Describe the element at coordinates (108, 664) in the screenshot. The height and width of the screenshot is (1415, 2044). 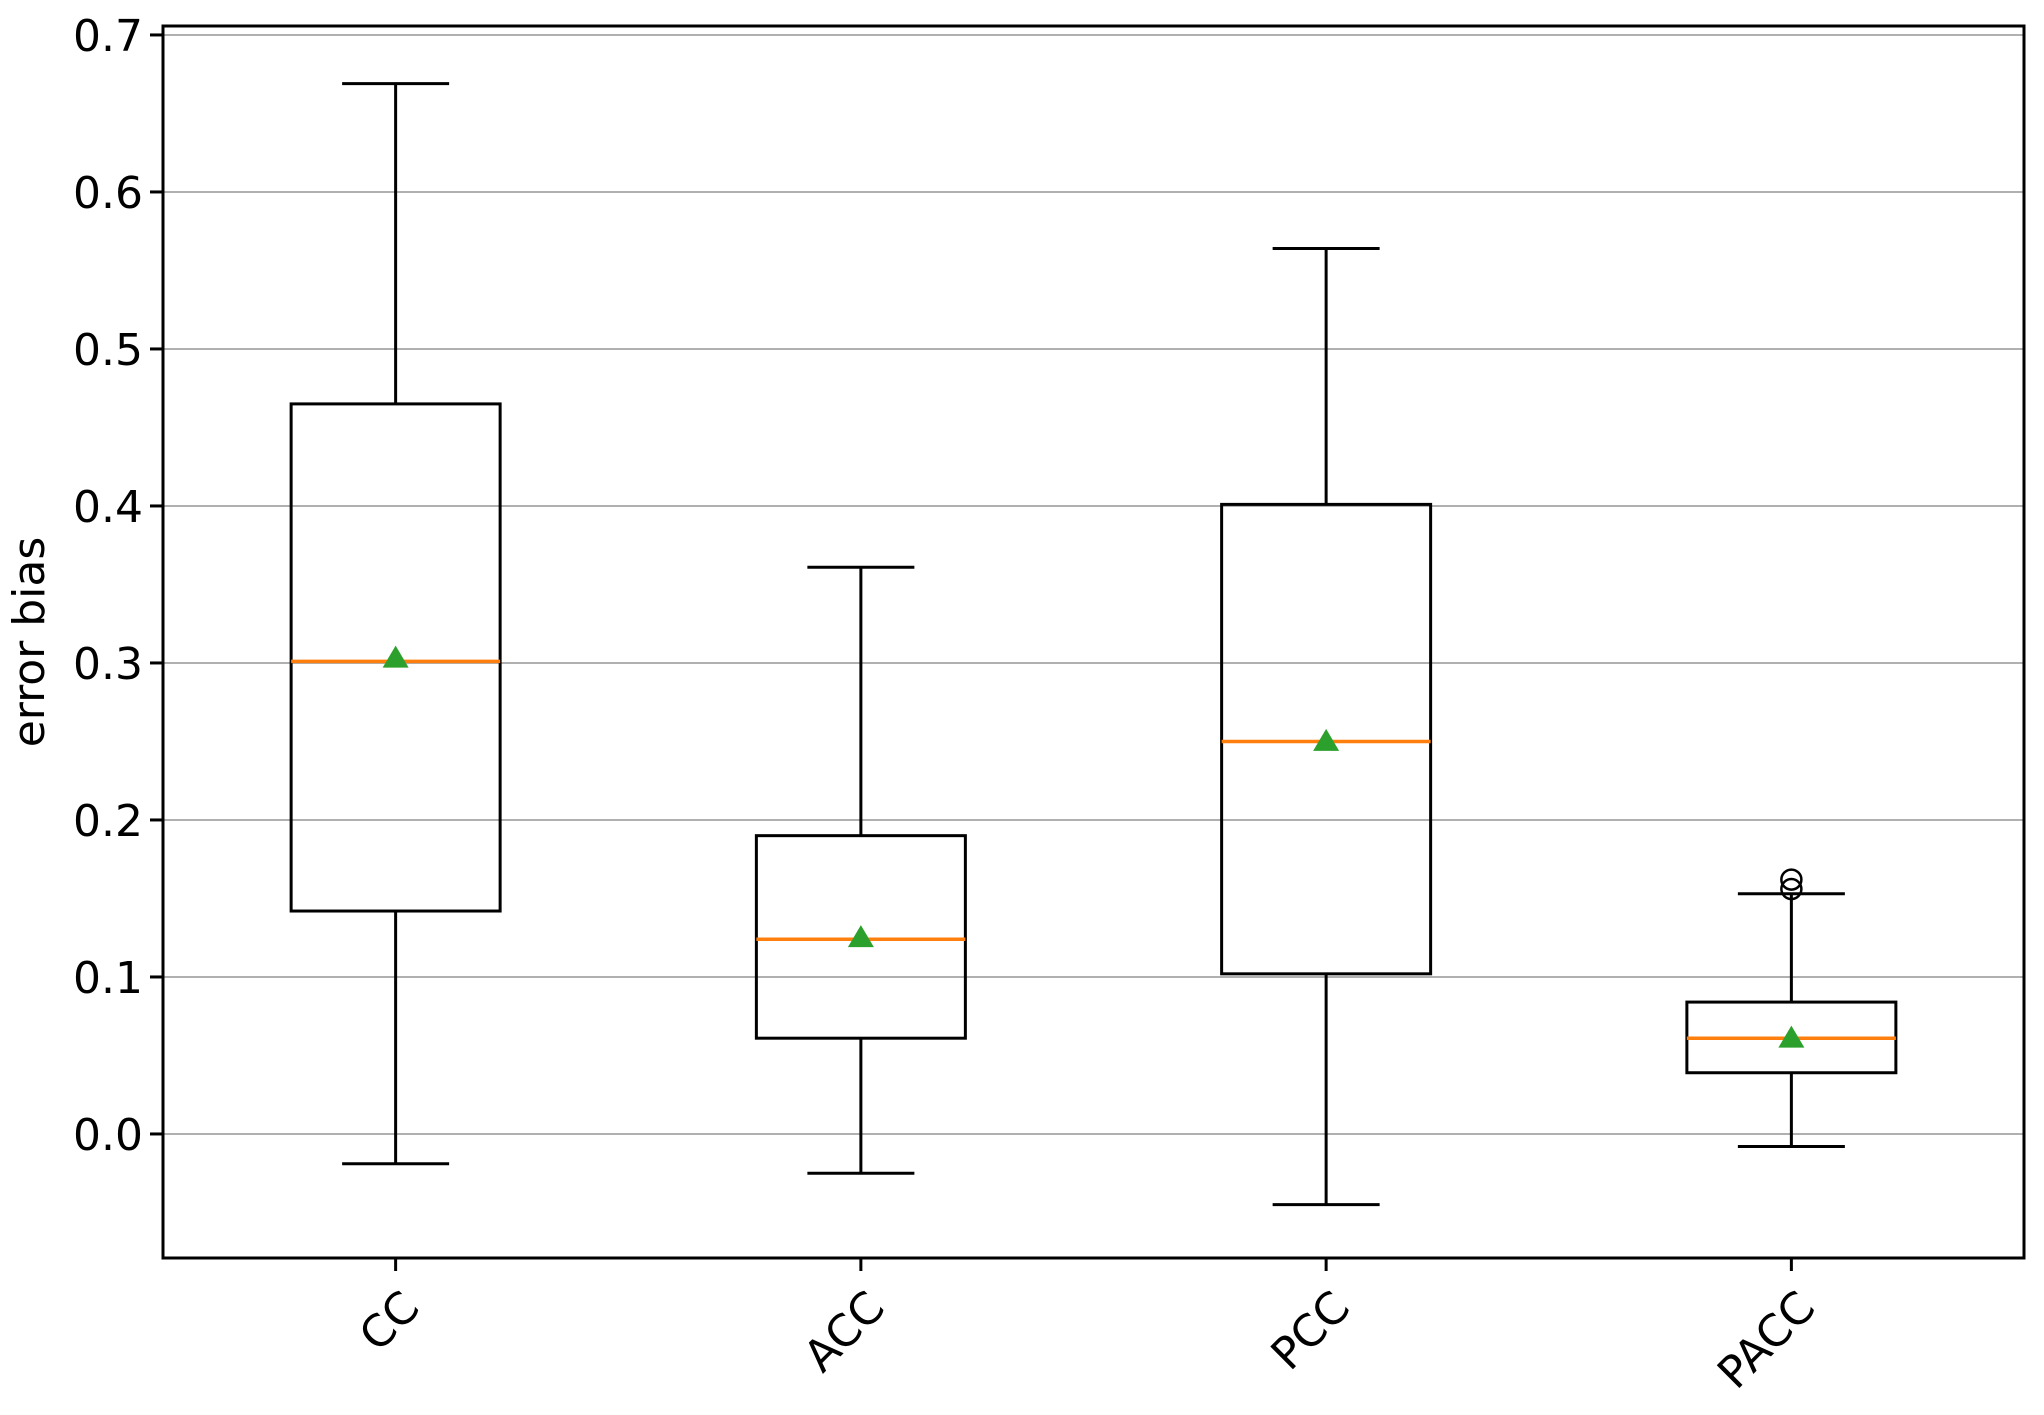
I see `y-tick-label: 0.3` at that location.